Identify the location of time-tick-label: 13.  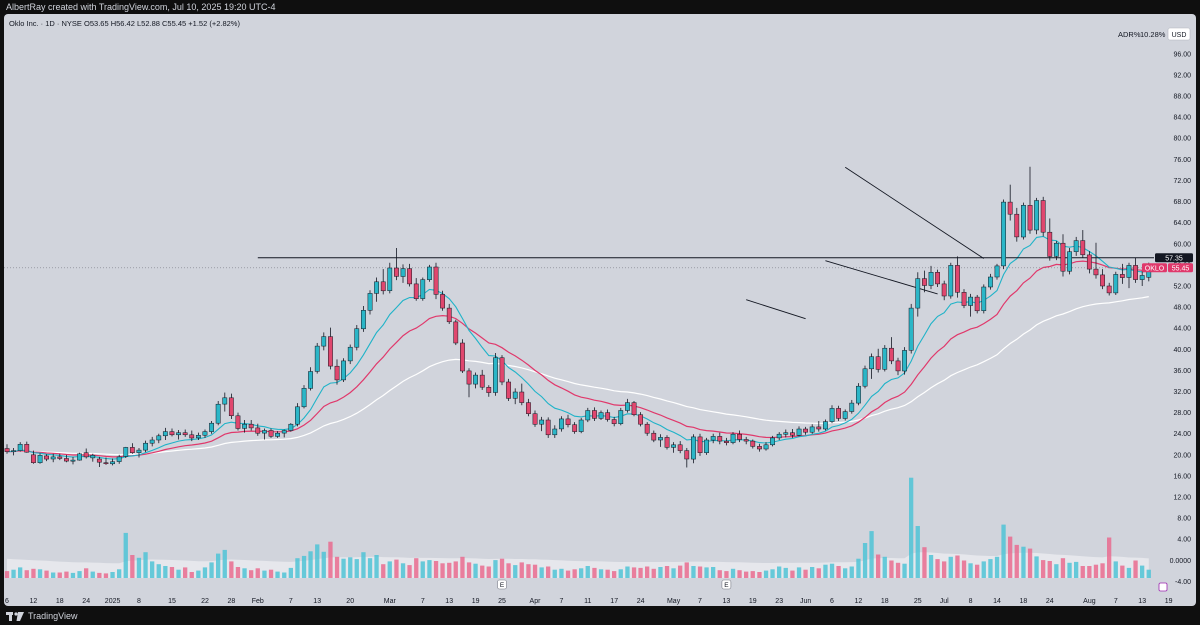
(317, 601).